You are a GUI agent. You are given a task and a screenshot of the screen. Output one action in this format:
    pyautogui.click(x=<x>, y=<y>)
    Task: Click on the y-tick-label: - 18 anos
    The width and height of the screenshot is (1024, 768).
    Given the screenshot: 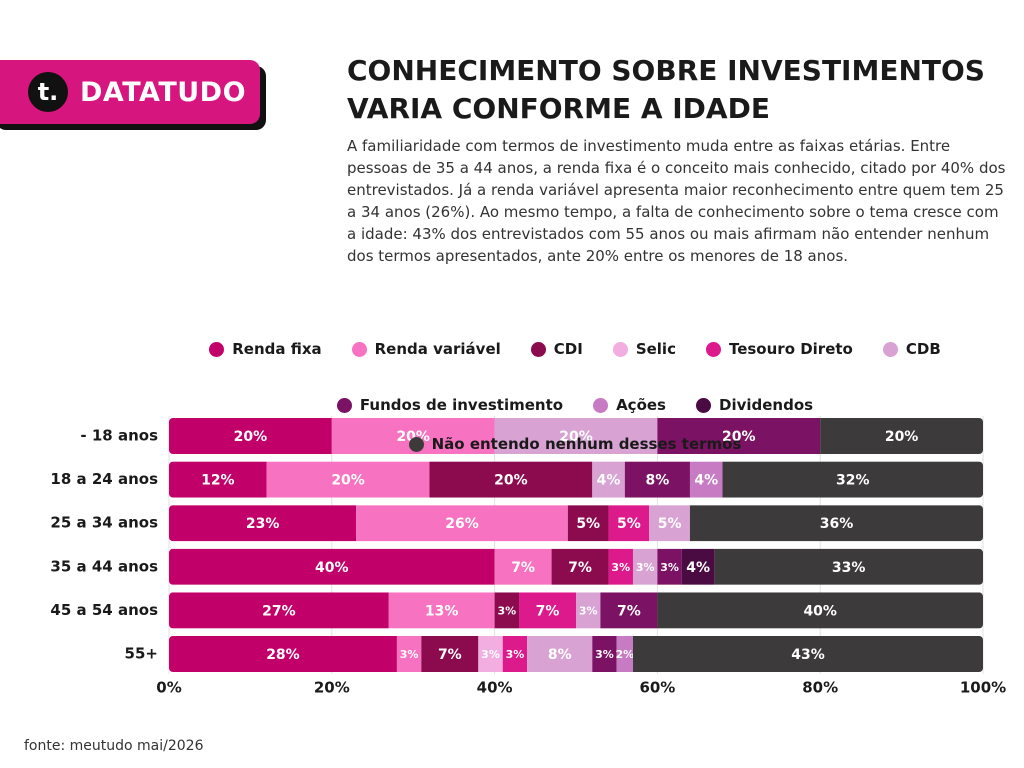 What is the action you would take?
    pyautogui.click(x=119, y=436)
    